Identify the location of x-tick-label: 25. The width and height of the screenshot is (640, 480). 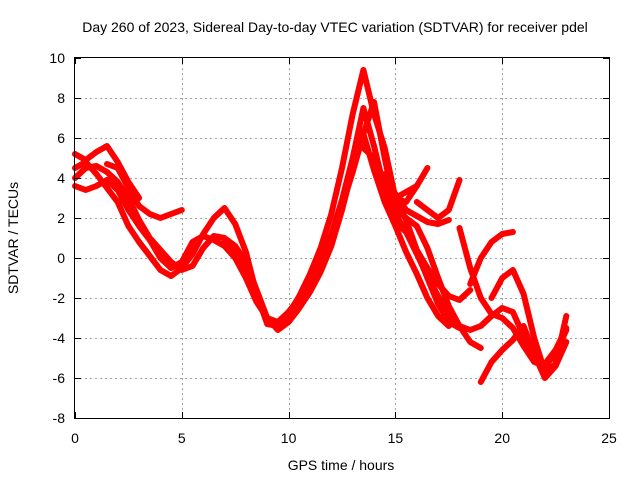
(609, 438).